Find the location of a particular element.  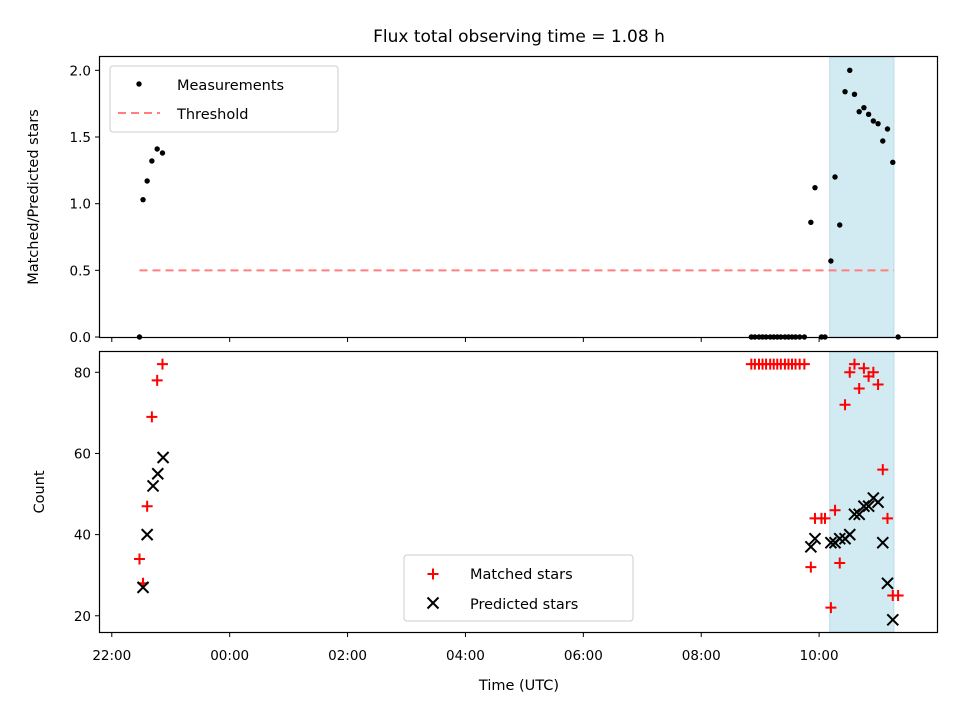

legend-matched-label: Matched stars is located at coordinates (521, 575).